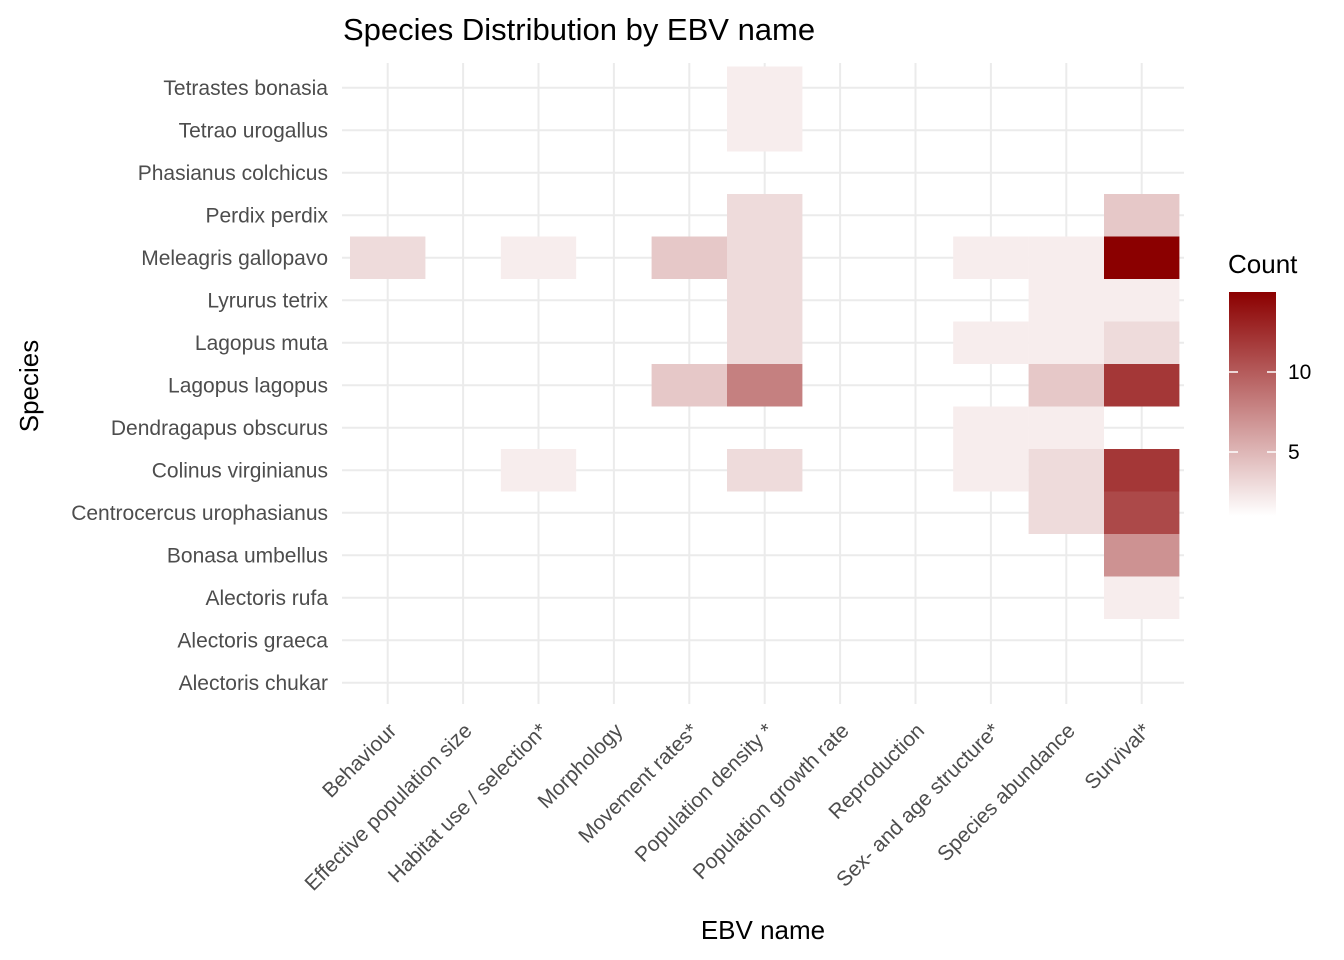 This screenshot has height=960, width=1344. I want to click on y-tick-label: Lyrurus tetrix, so click(267, 300).